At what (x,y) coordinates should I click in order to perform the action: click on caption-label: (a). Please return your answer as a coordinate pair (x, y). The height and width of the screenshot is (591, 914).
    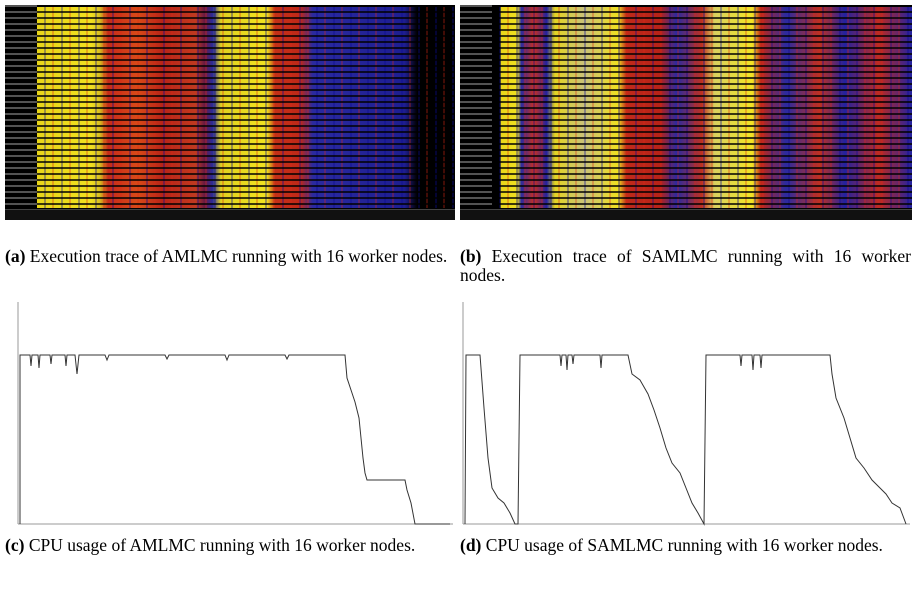
    Looking at the image, I should click on (15, 256).